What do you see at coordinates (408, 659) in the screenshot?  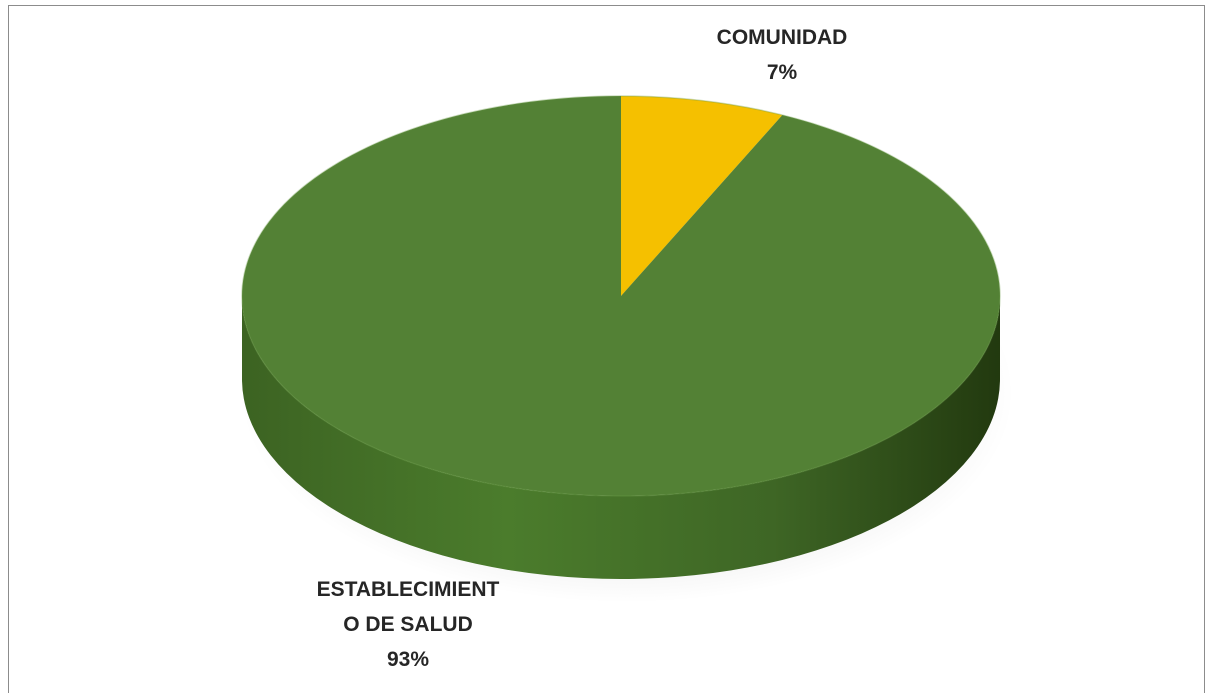 I see `value-label: 93%` at bounding box center [408, 659].